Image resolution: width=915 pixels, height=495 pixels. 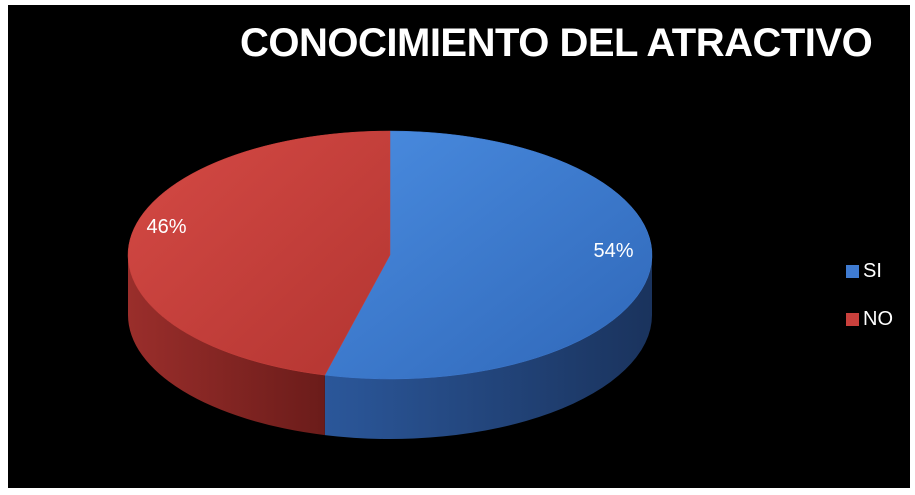 What do you see at coordinates (166, 227) in the screenshot?
I see `data-label-no: 46%` at bounding box center [166, 227].